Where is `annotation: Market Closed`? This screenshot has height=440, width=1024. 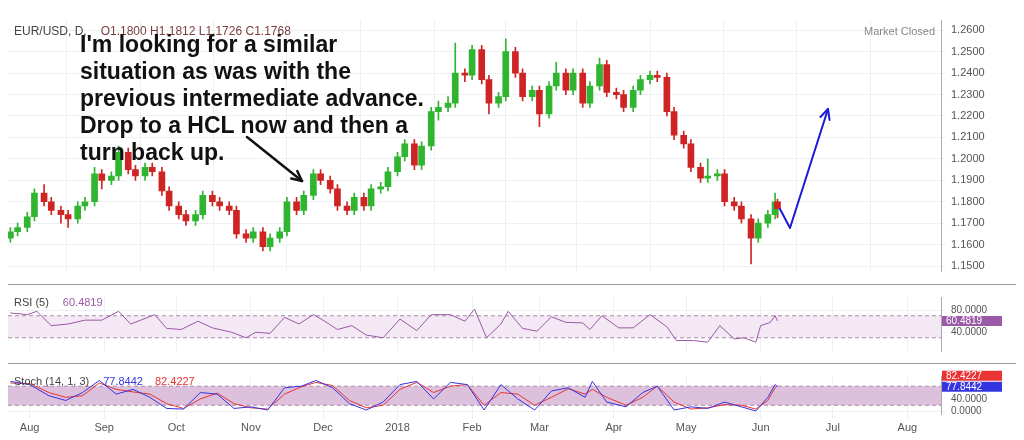
annotation: Market Closed is located at coordinates (899, 30).